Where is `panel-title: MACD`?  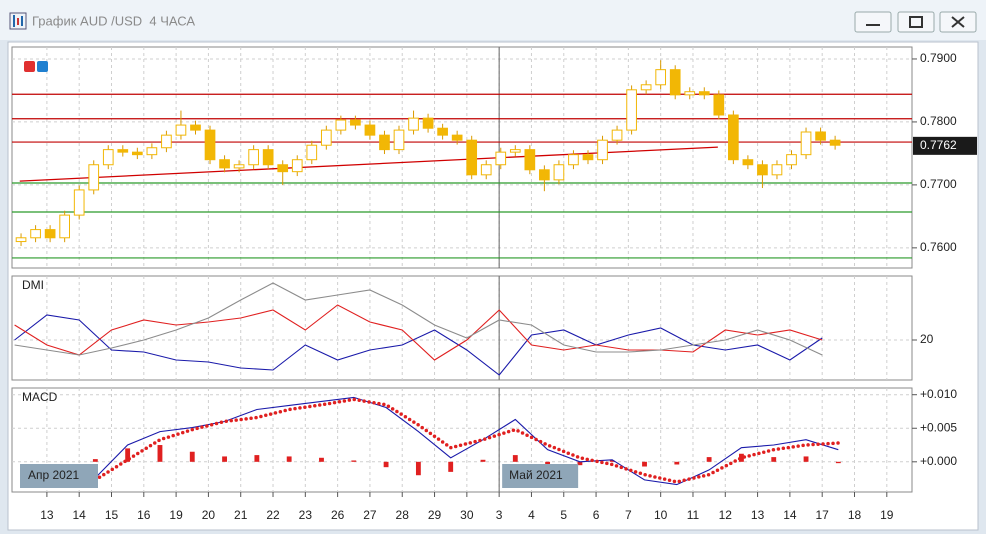
panel-title: MACD is located at coordinates (40, 397).